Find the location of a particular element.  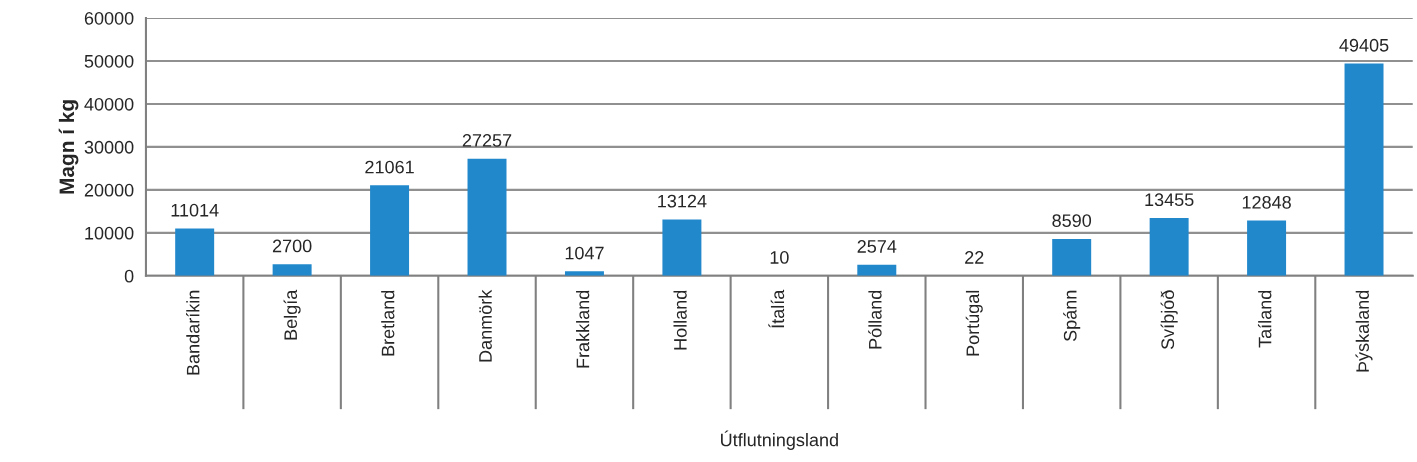

x-tick-label: Frakkland is located at coordinates (583, 329).